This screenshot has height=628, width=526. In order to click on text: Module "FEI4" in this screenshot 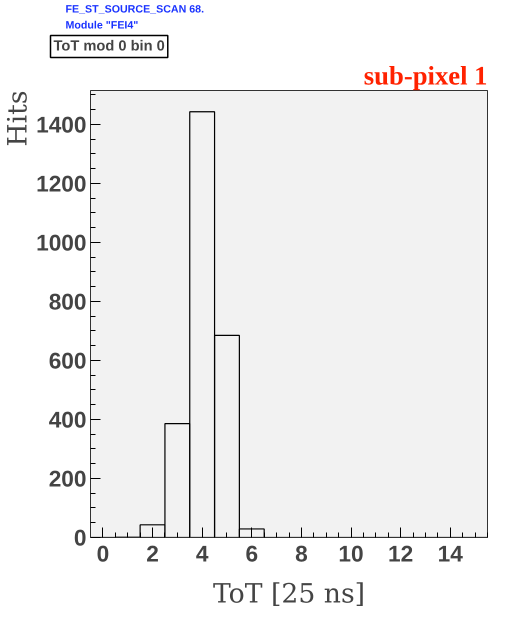, I will do `click(102, 26)`.